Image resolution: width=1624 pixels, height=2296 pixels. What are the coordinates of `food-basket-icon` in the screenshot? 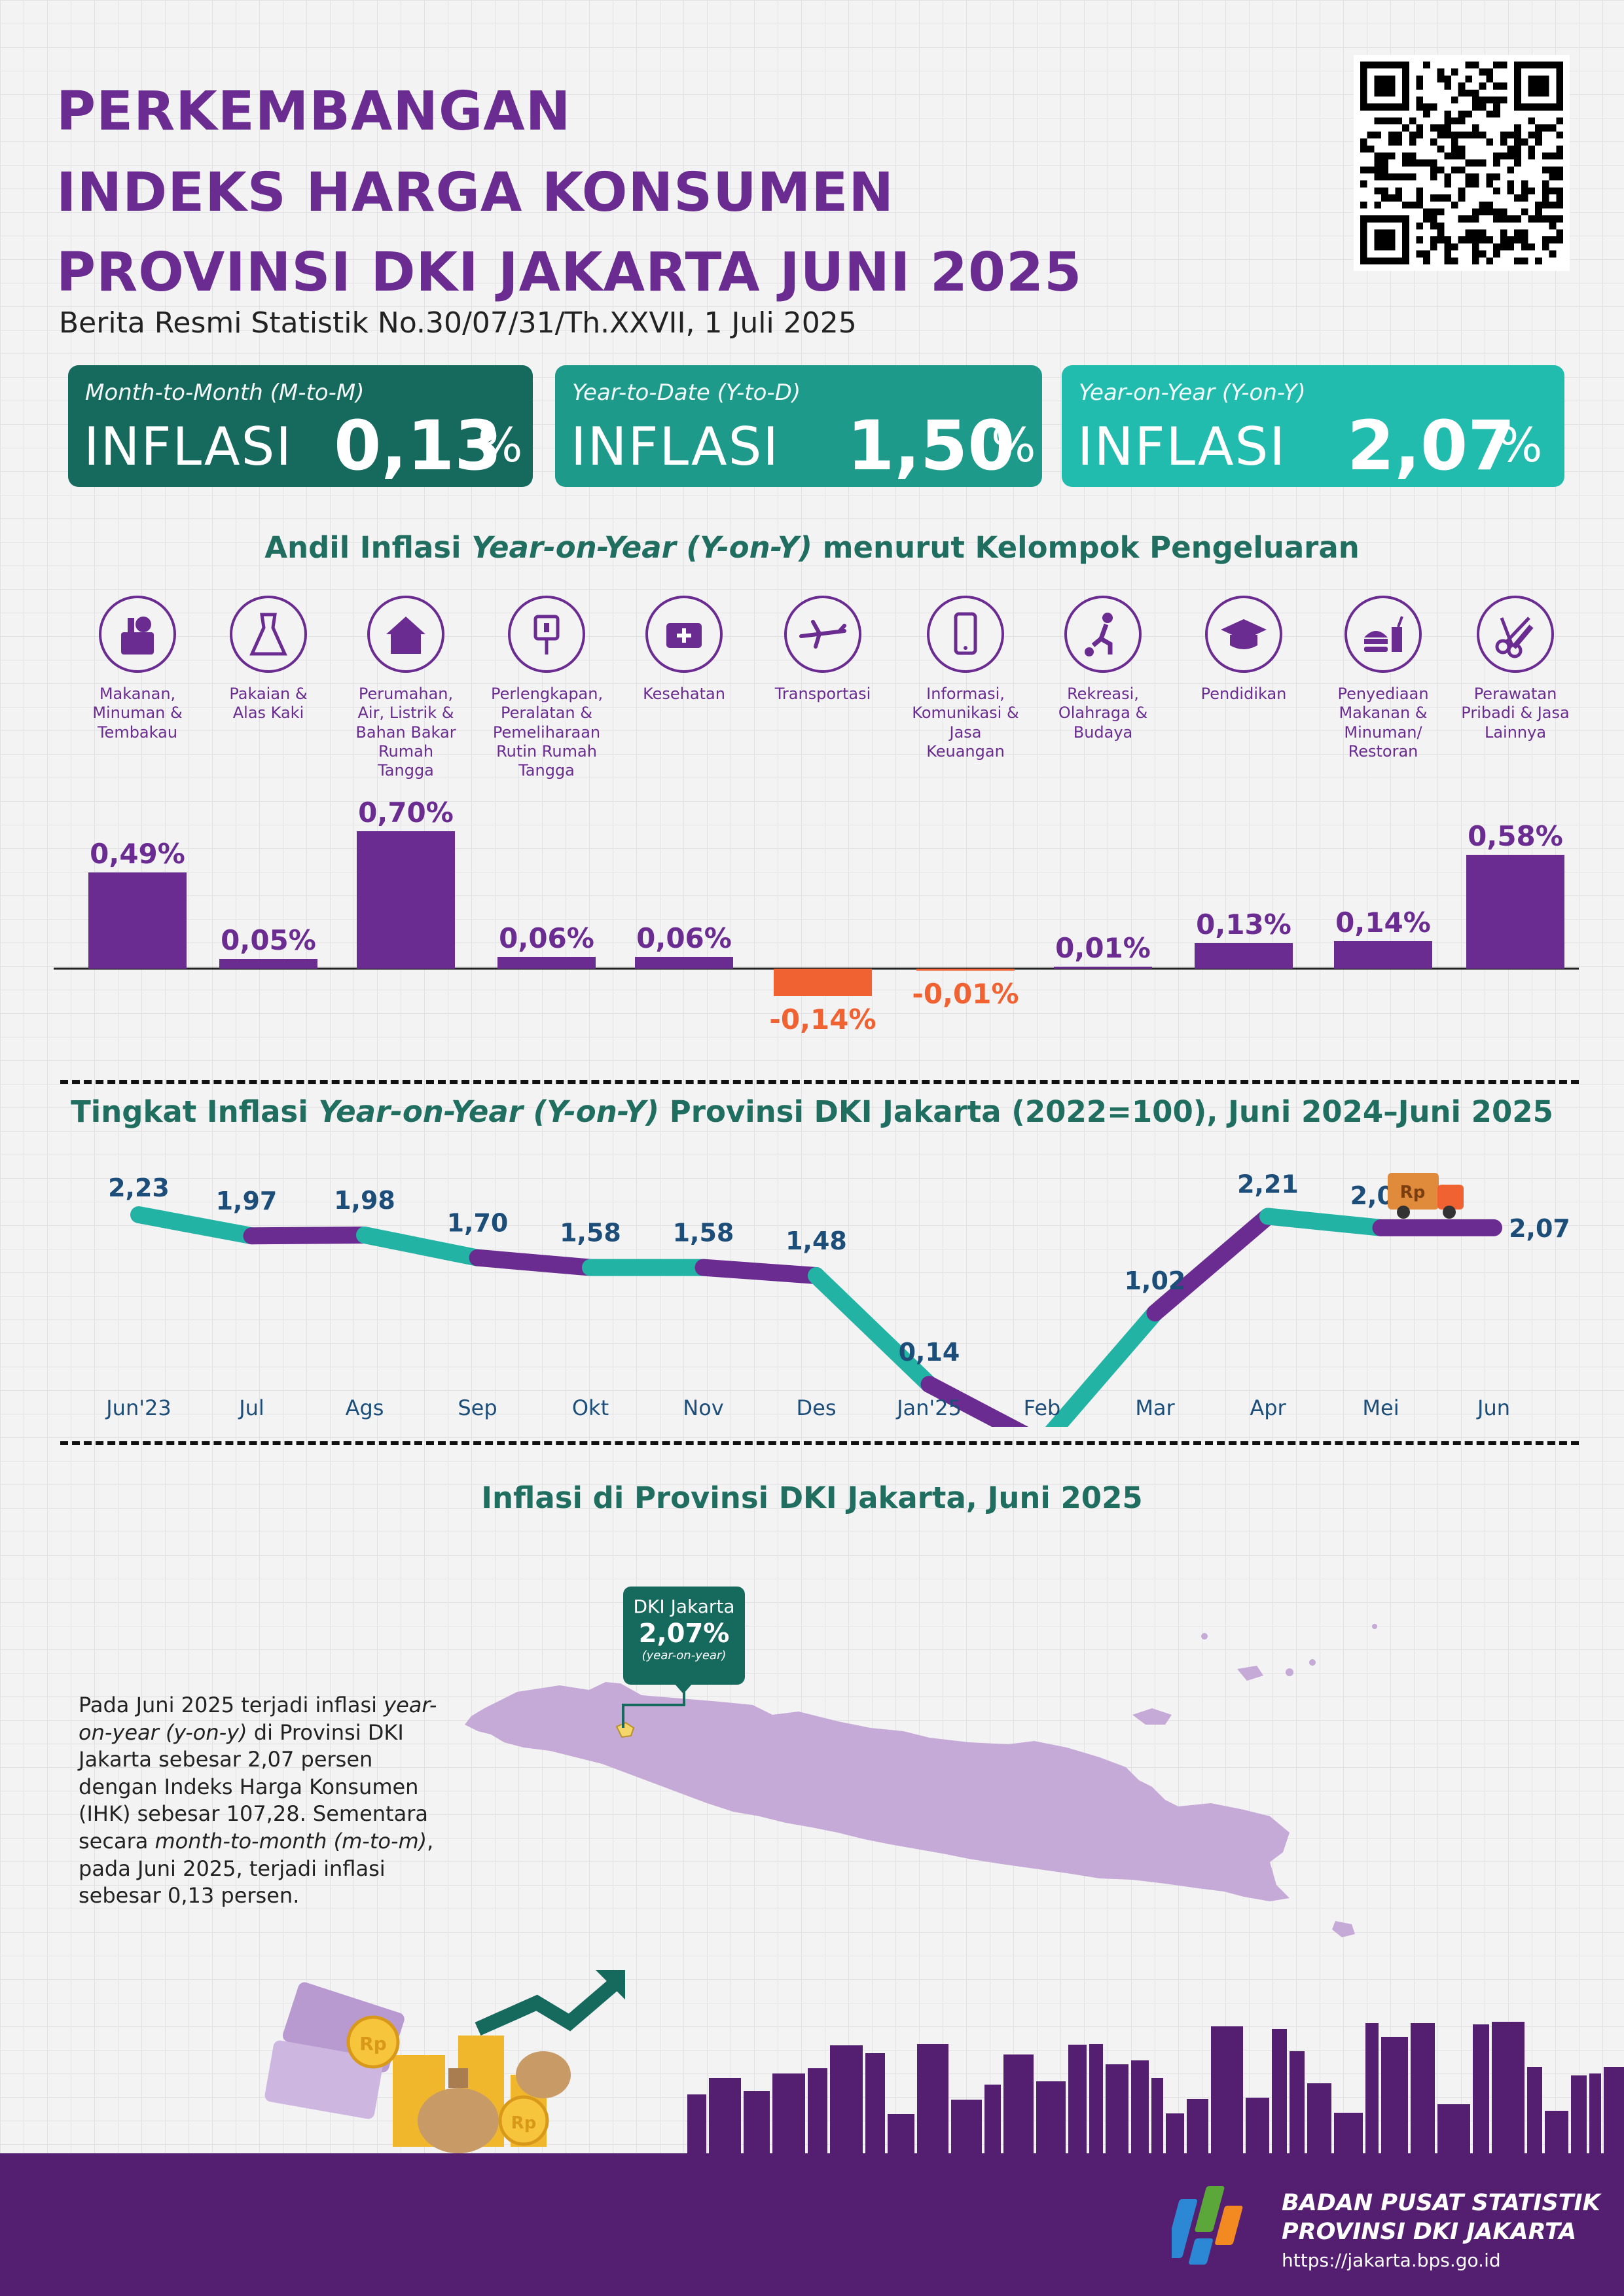 It's located at (137, 634).